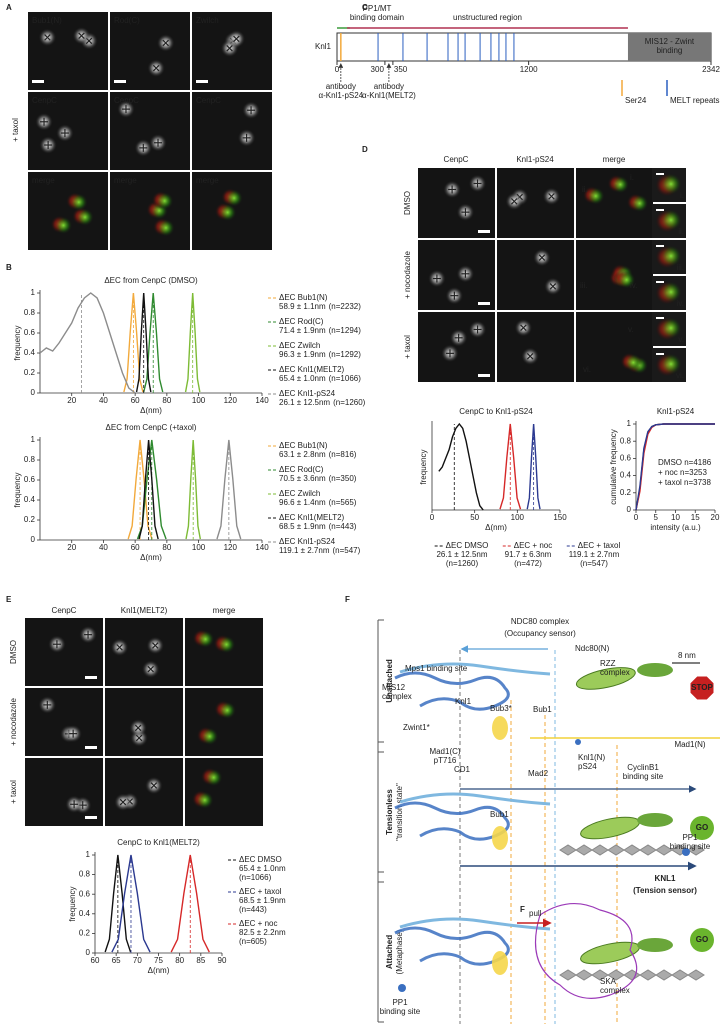 The image size is (725, 1026). What do you see at coordinates (591, 757) in the screenshot?
I see `diagram-label: Knl1(N)` at bounding box center [591, 757].